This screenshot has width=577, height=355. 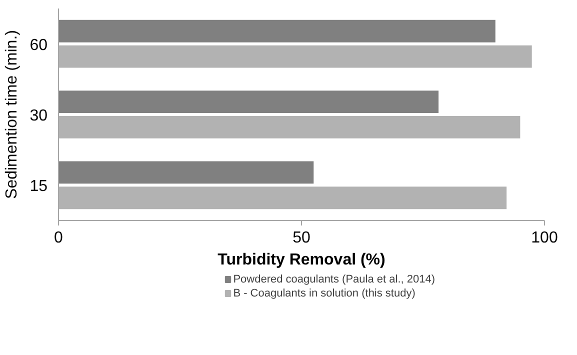 I want to click on x-tick-label: 50, so click(x=301, y=238).